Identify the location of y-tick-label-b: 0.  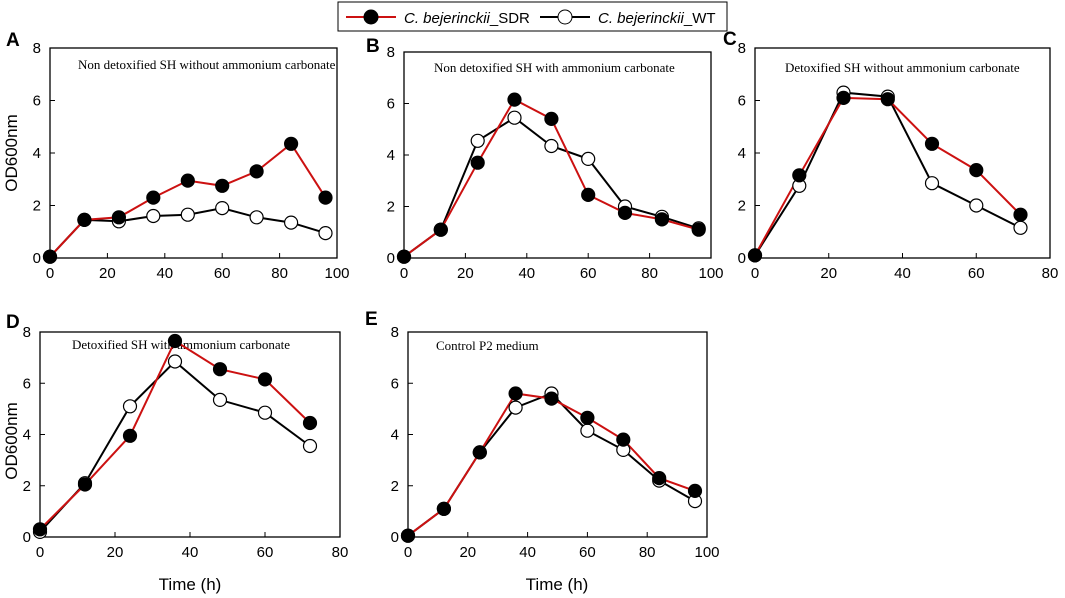
(391, 258).